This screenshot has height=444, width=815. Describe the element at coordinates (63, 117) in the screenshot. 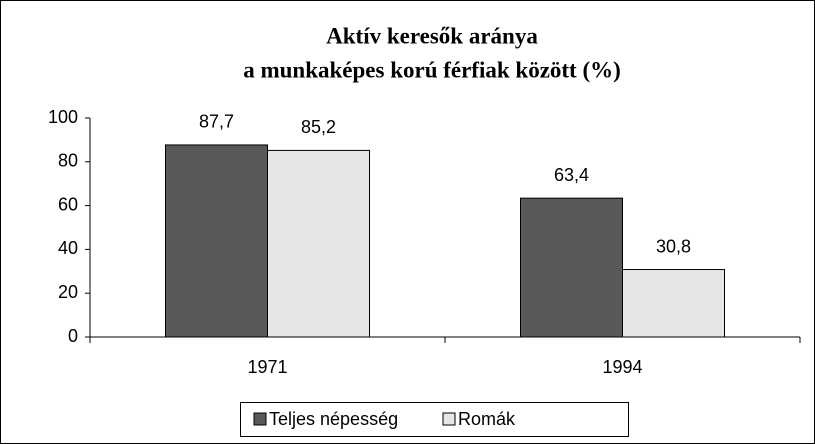

I see `y-tick-label: 100` at that location.